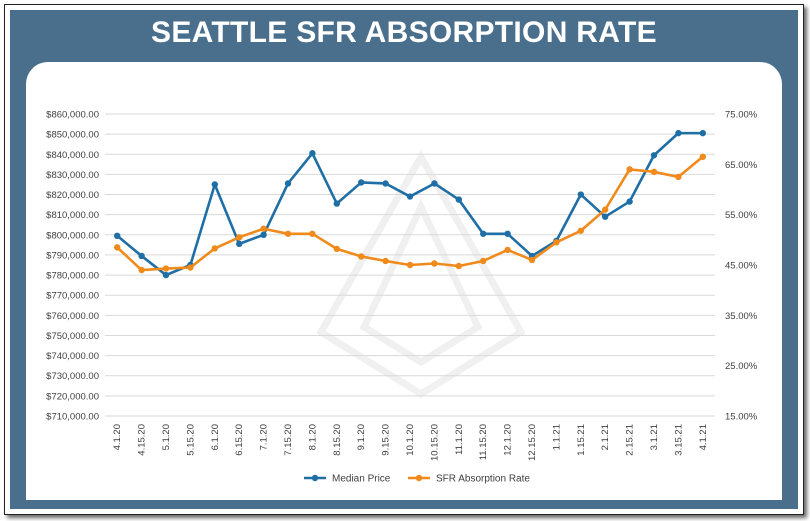 The height and width of the screenshot is (521, 810). I want to click on left-axis-tick-label: $860,000.00, so click(72, 115).